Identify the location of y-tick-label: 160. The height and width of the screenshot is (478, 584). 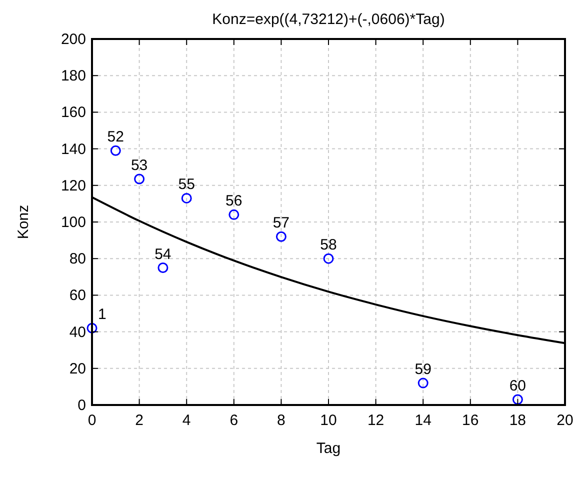
(73, 113).